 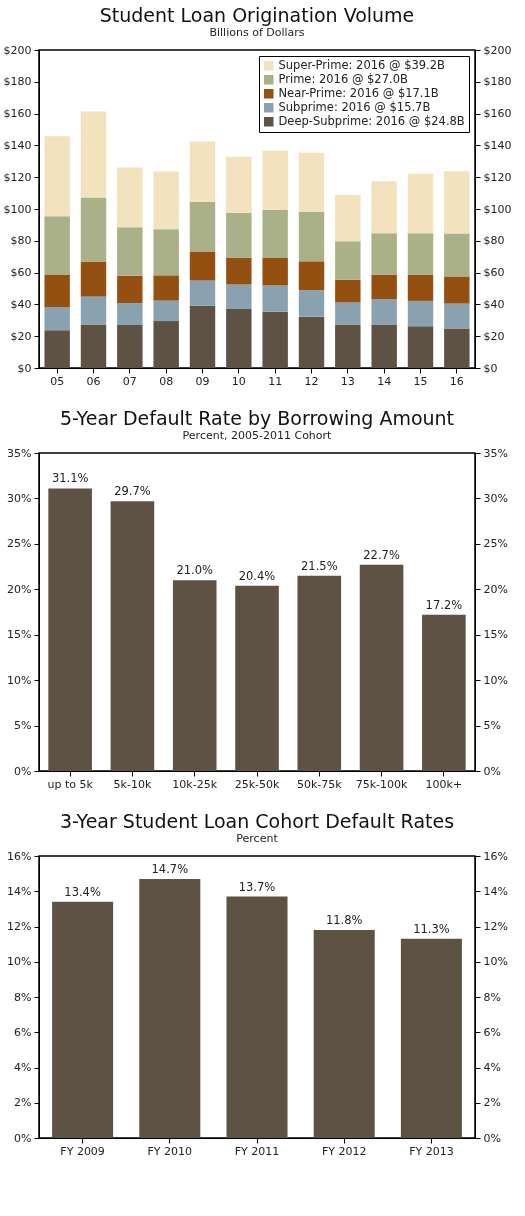 I want to click on y-tick-label: $100, so click(x=17, y=209).